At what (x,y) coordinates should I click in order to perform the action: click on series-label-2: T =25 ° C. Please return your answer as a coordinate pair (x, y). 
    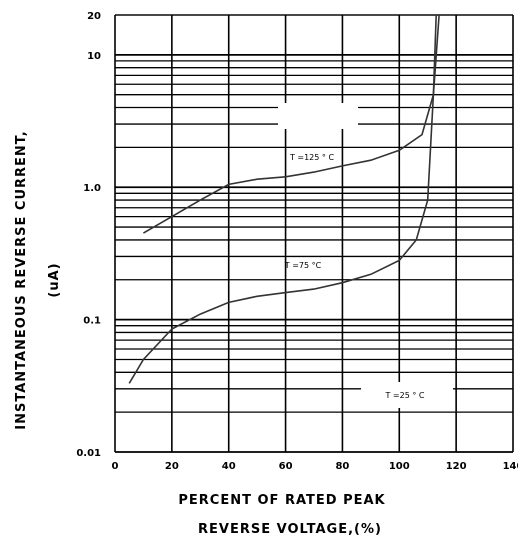
    Looking at the image, I should click on (405, 395).